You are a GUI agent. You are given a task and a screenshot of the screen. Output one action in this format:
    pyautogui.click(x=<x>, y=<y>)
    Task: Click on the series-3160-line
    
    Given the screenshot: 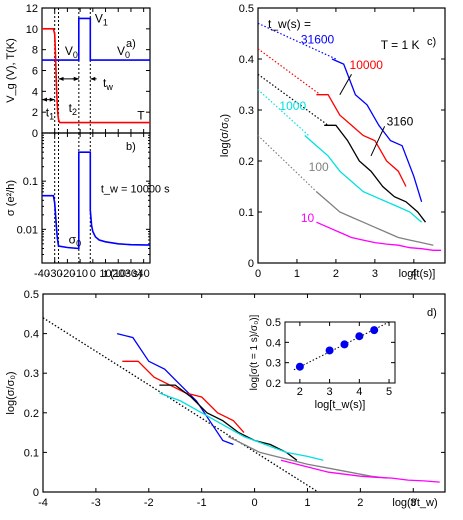 What is the action you would take?
    pyautogui.click(x=375, y=173)
    